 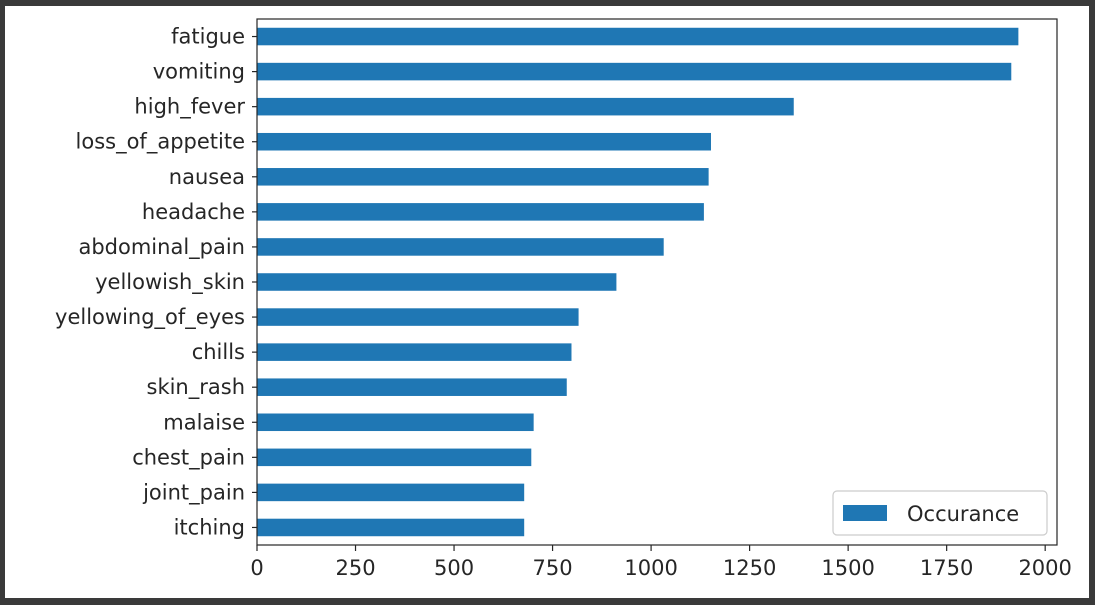 I want to click on y-tick-label: skin_rash, so click(x=196, y=387).